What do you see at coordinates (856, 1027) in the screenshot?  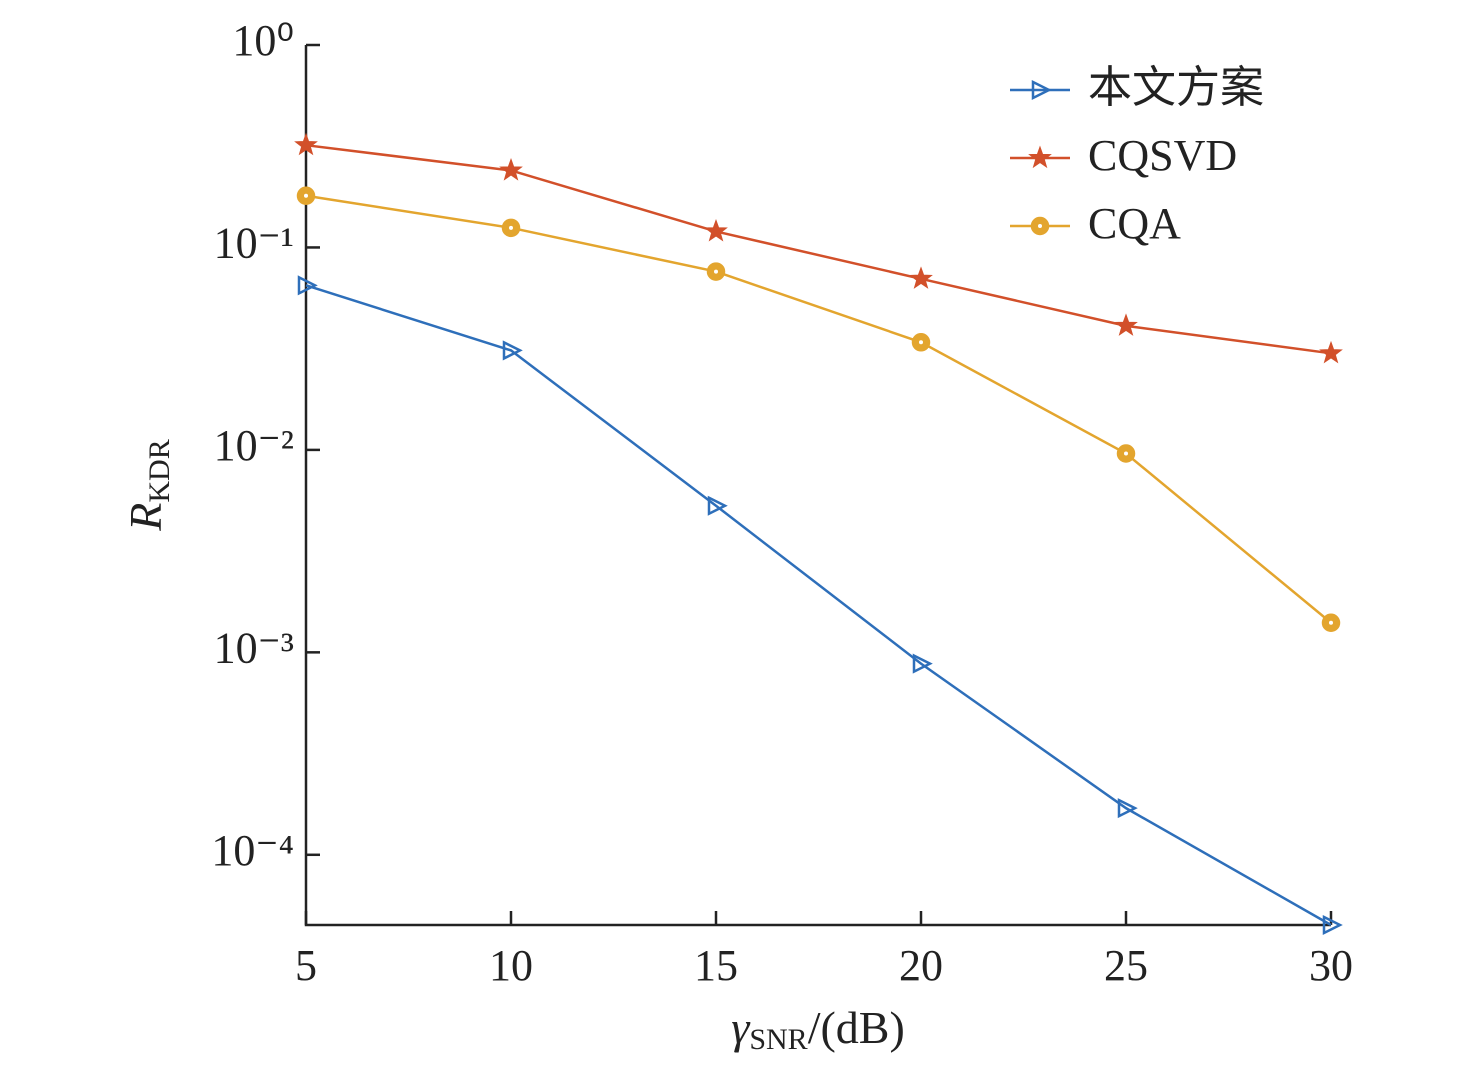 I see `x-label-suffix: /(dB)` at bounding box center [856, 1027].